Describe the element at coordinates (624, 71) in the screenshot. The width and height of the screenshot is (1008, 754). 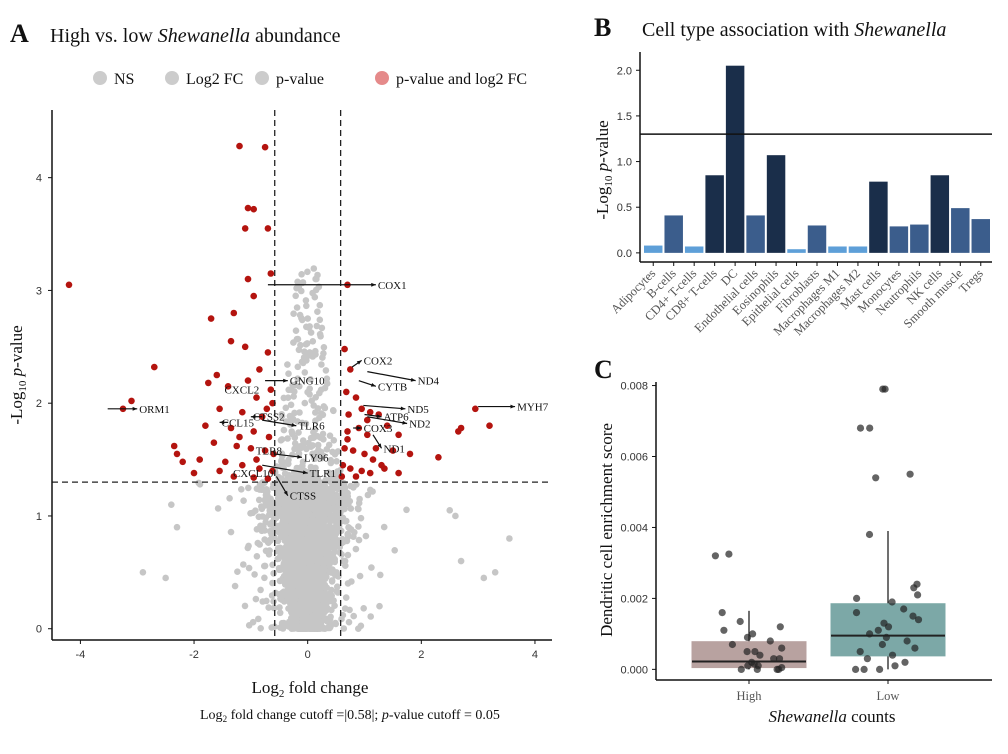
I see `y-tick-label: 2.0` at that location.